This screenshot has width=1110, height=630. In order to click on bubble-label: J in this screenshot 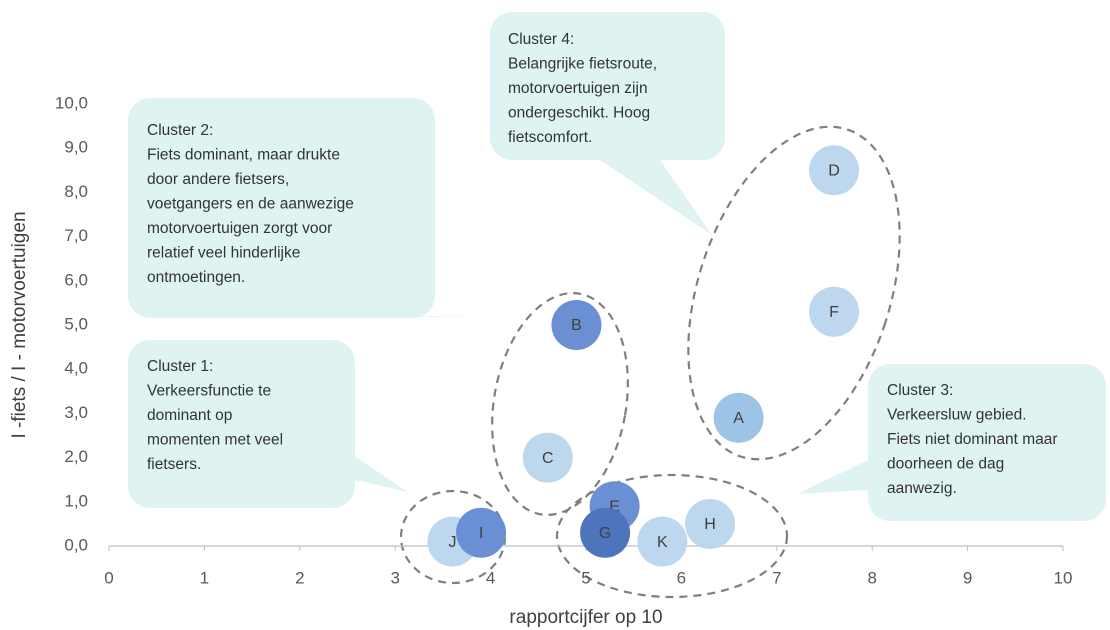, I will do `click(452, 542)`.